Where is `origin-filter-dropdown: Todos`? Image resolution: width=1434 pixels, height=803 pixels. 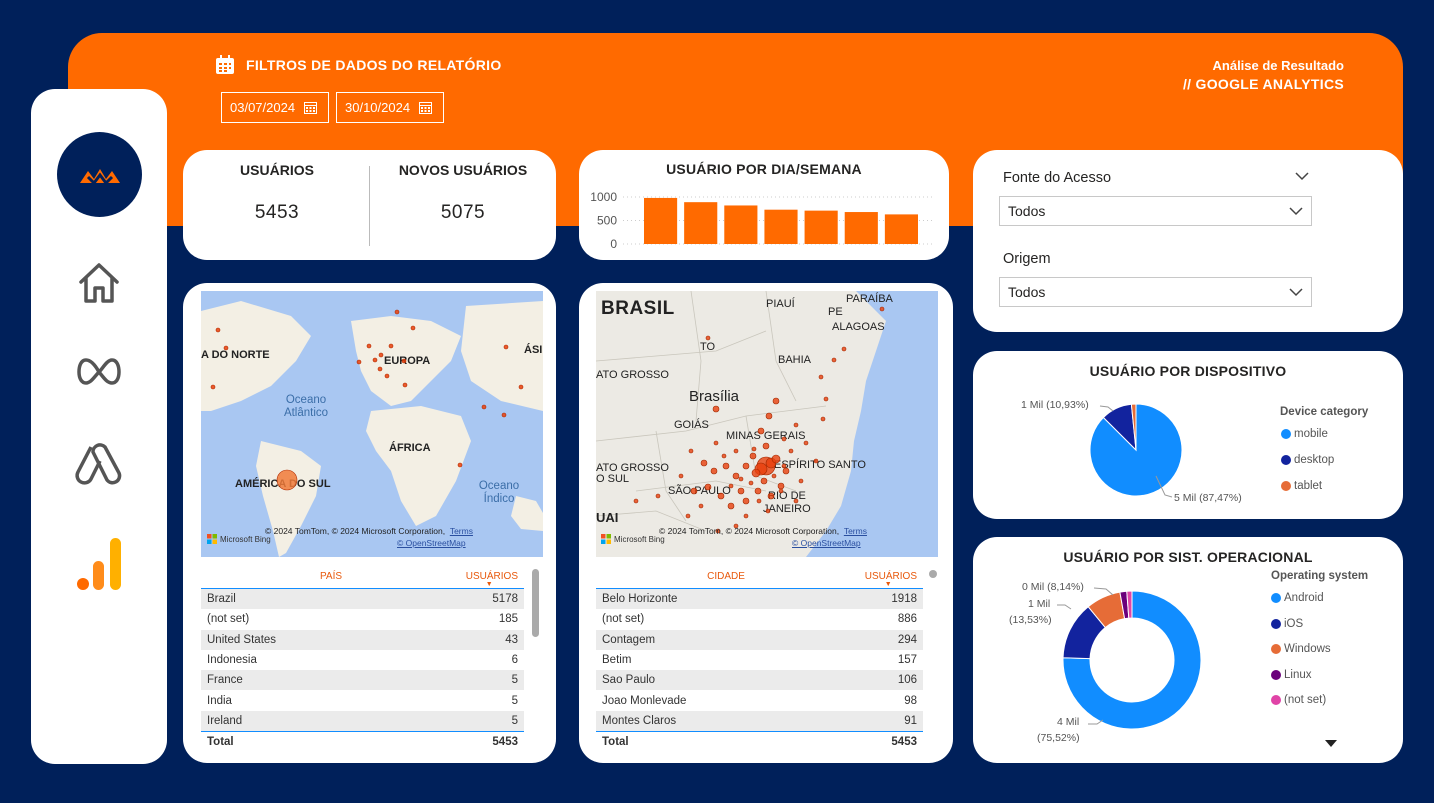 origin-filter-dropdown: Todos is located at coordinates (1155, 292).